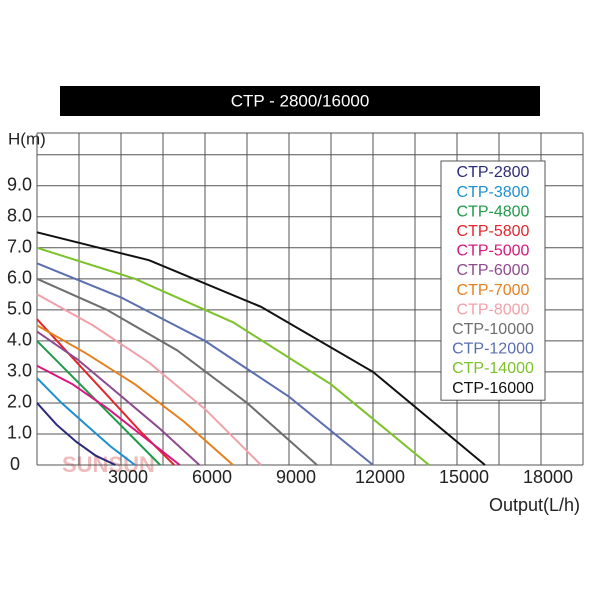 The image size is (600, 605). I want to click on y-tick-label: 8.0, so click(19, 216).